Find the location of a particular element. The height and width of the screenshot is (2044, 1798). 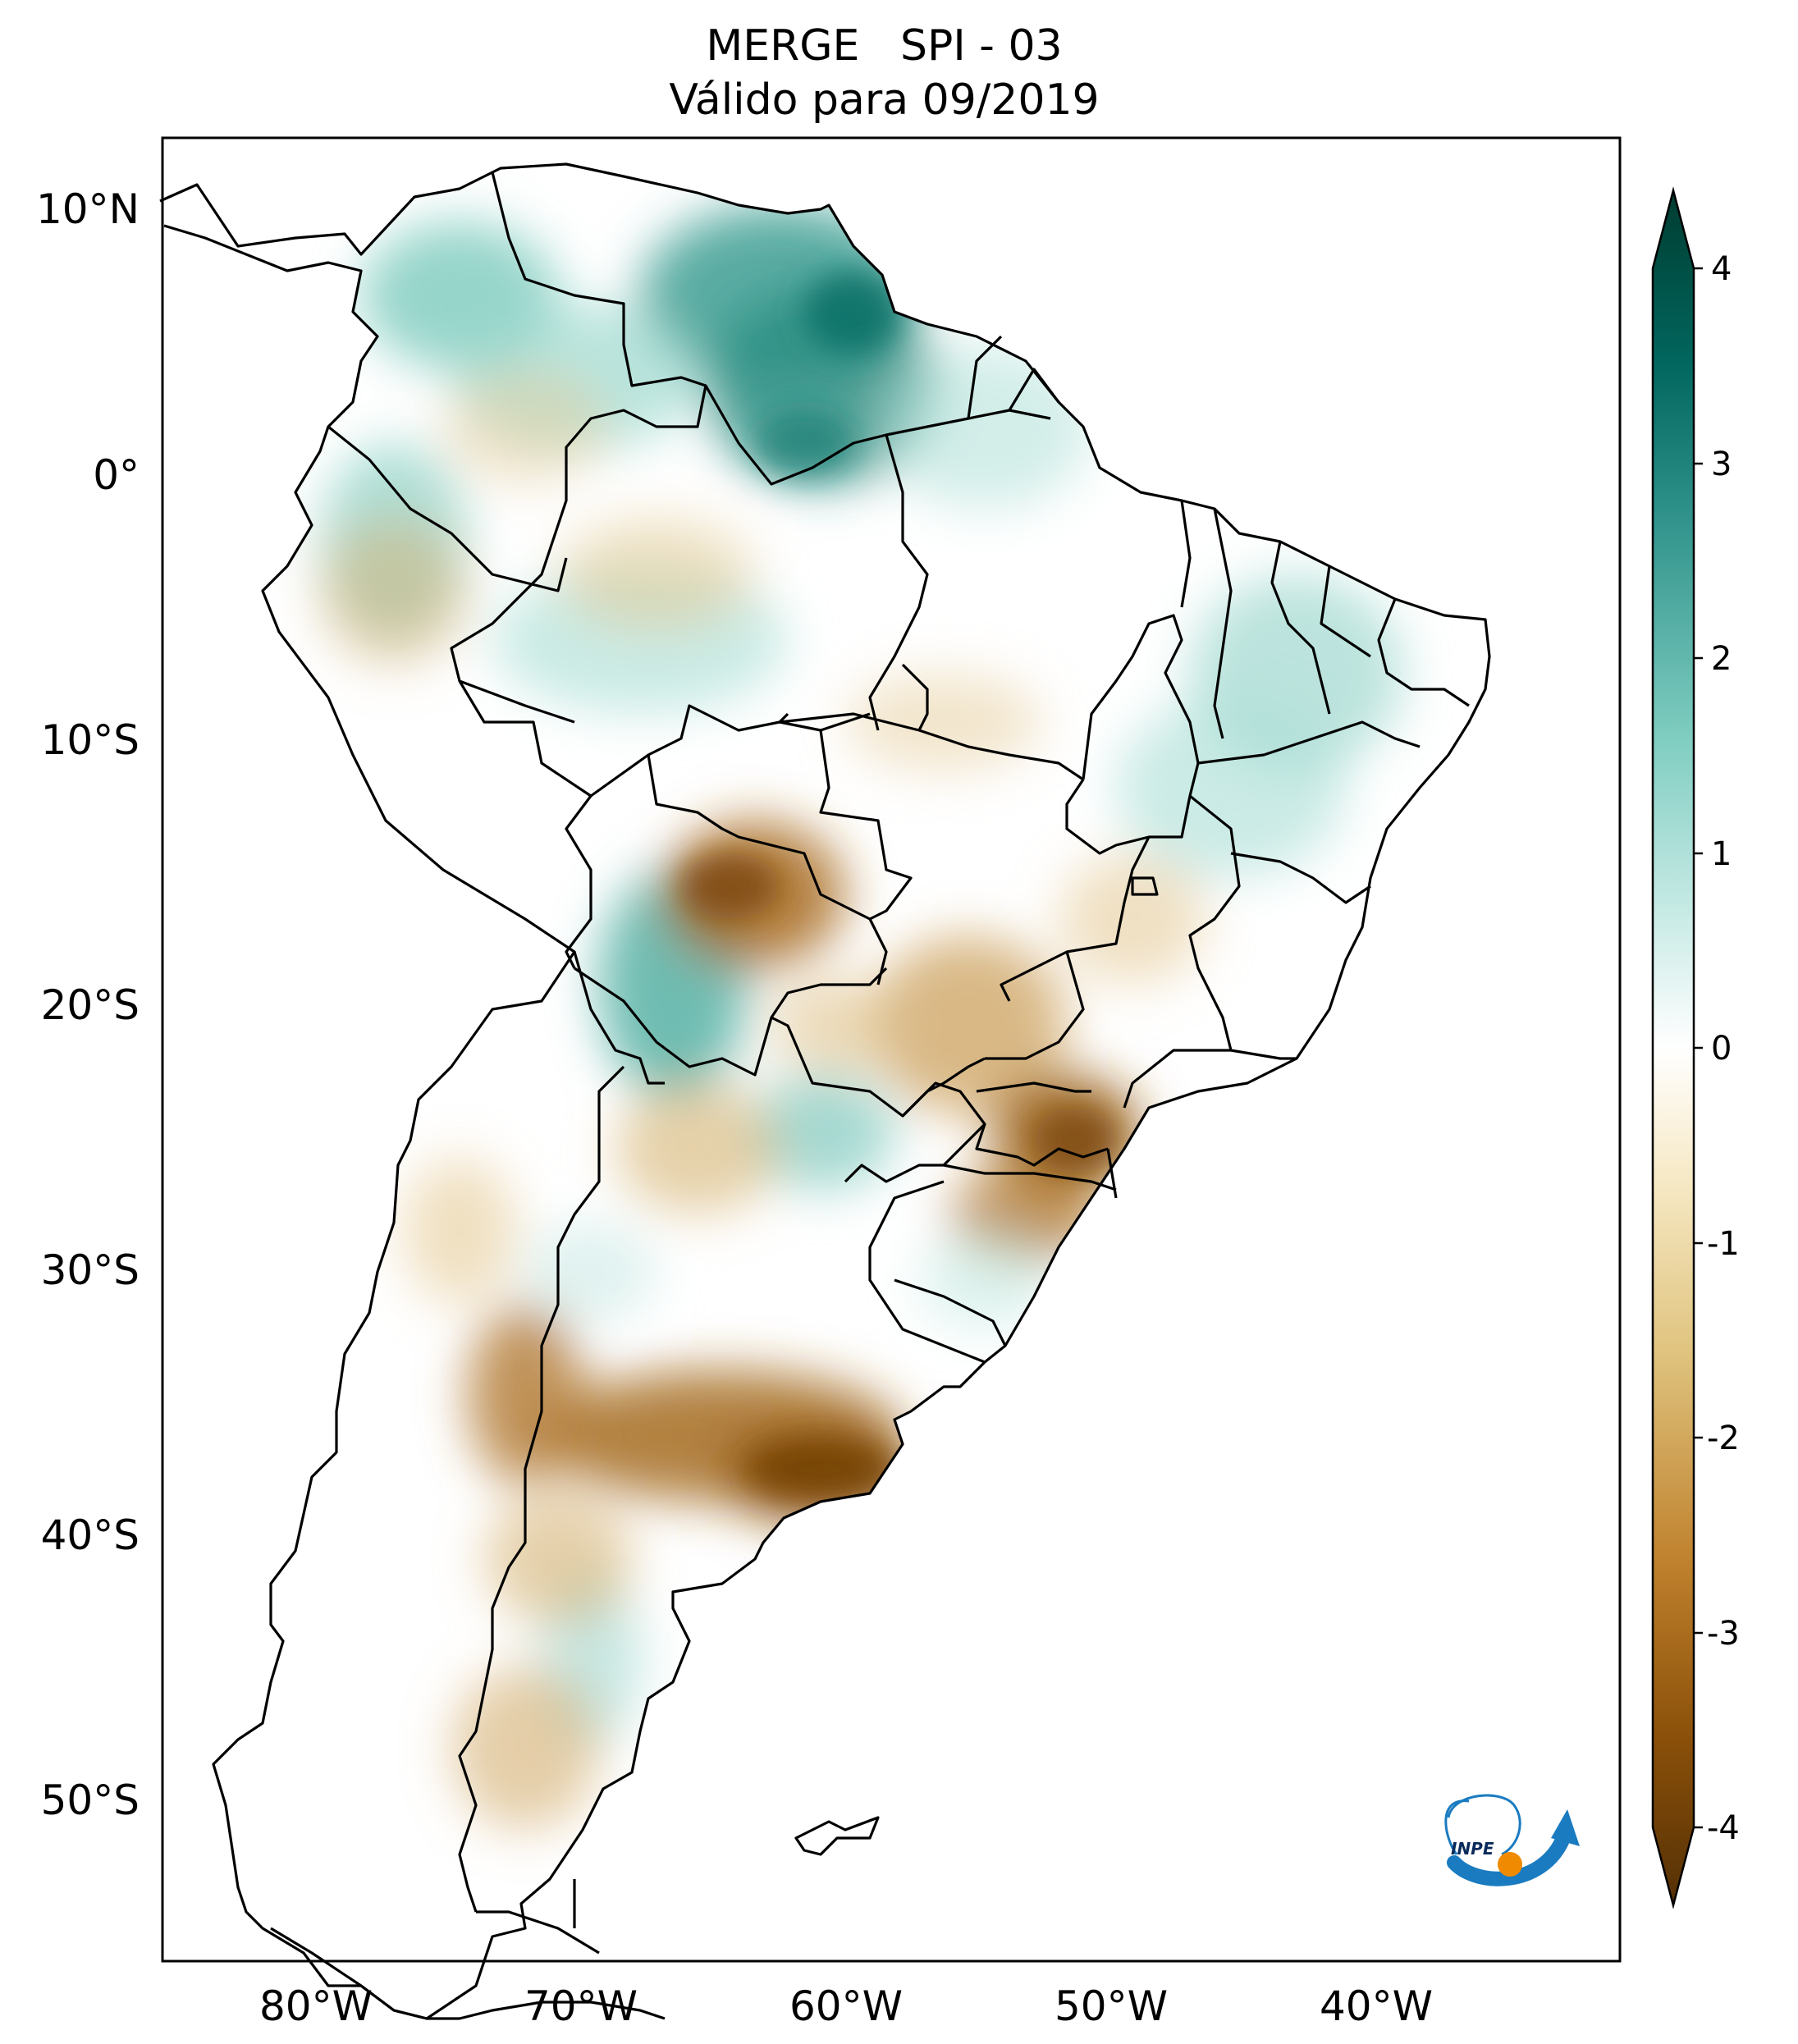

chart-subtitle: Válido para 09/2019 is located at coordinates (884, 100).